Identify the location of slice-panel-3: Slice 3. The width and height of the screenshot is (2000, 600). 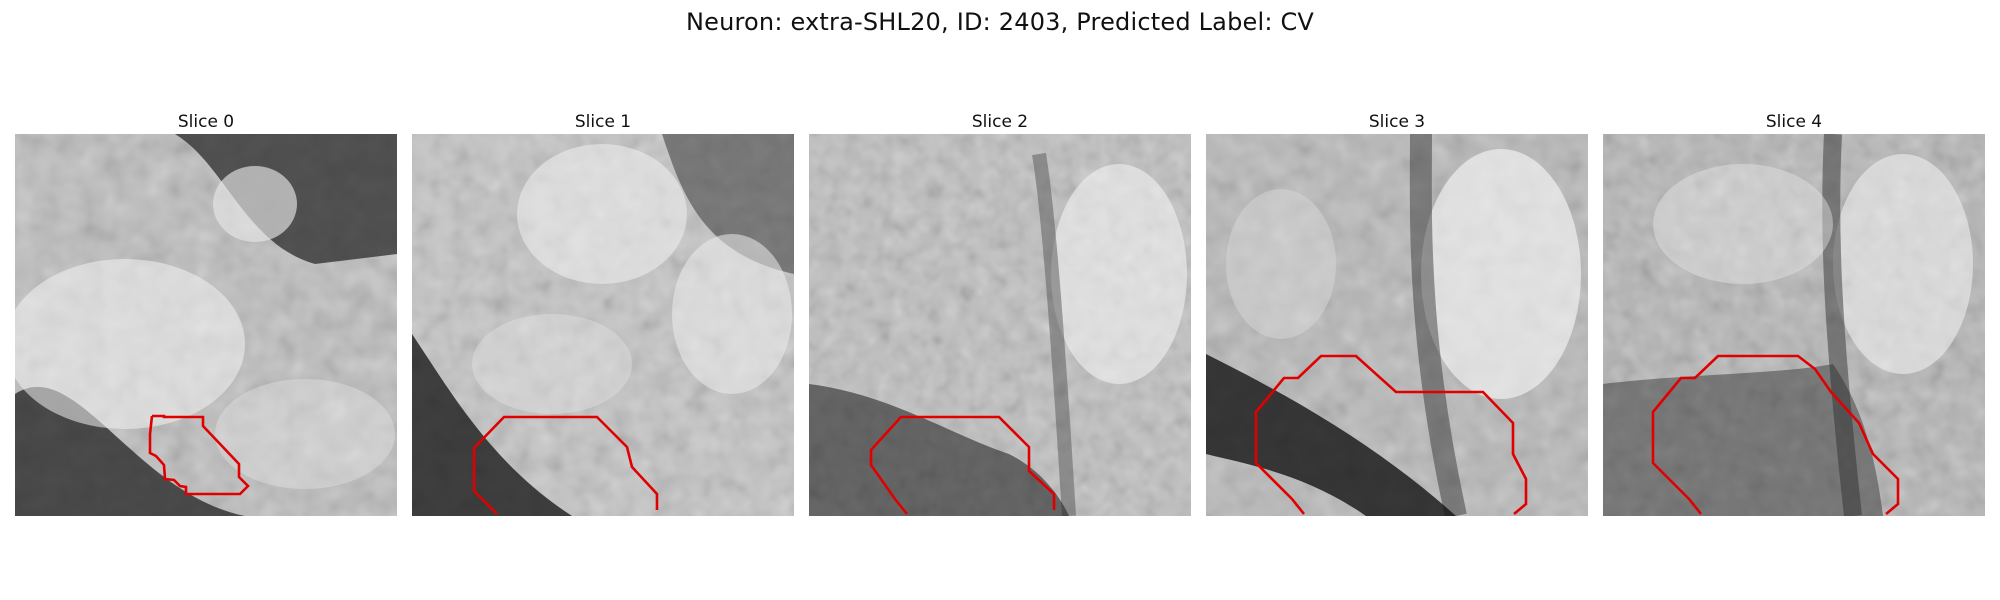
(1397, 313).